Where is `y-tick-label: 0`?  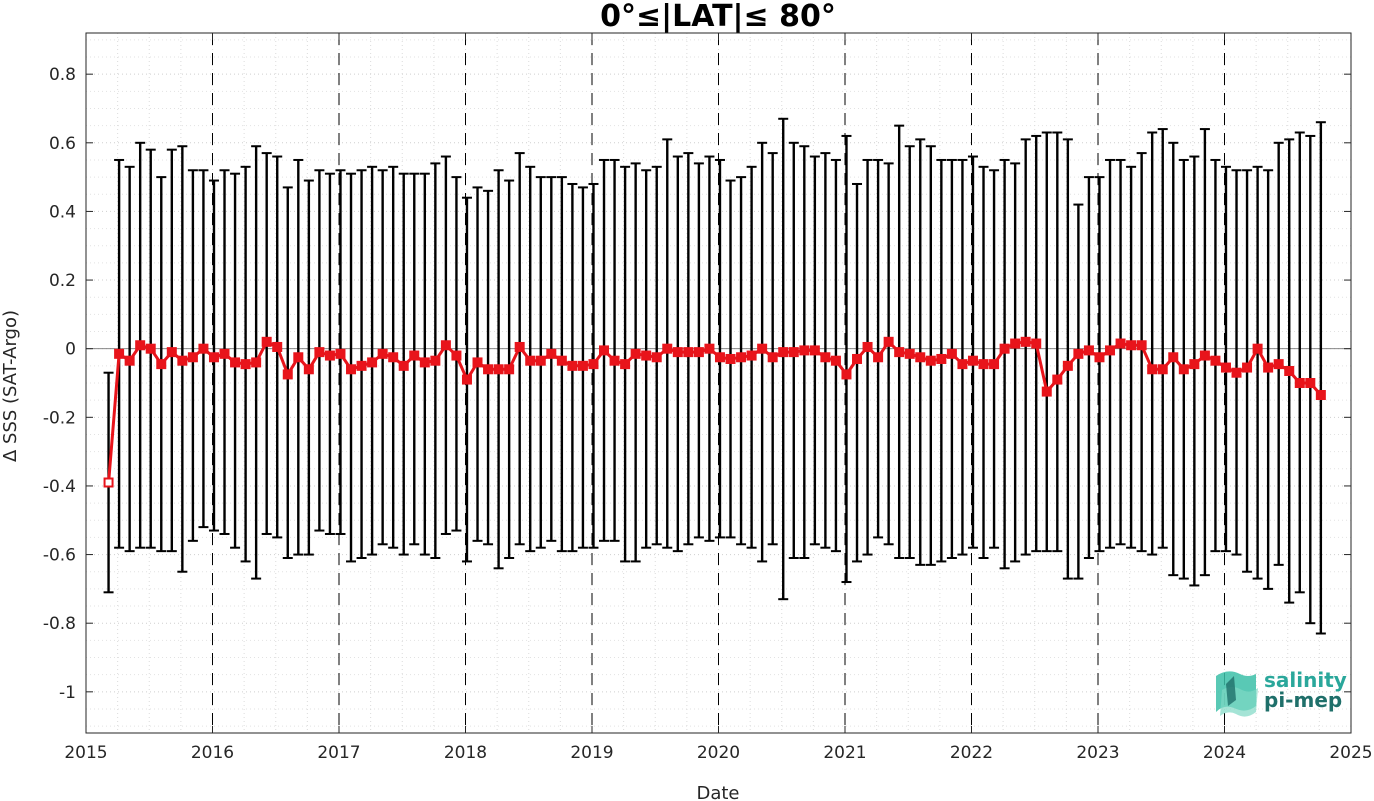
y-tick-label: 0 is located at coordinates (70, 350).